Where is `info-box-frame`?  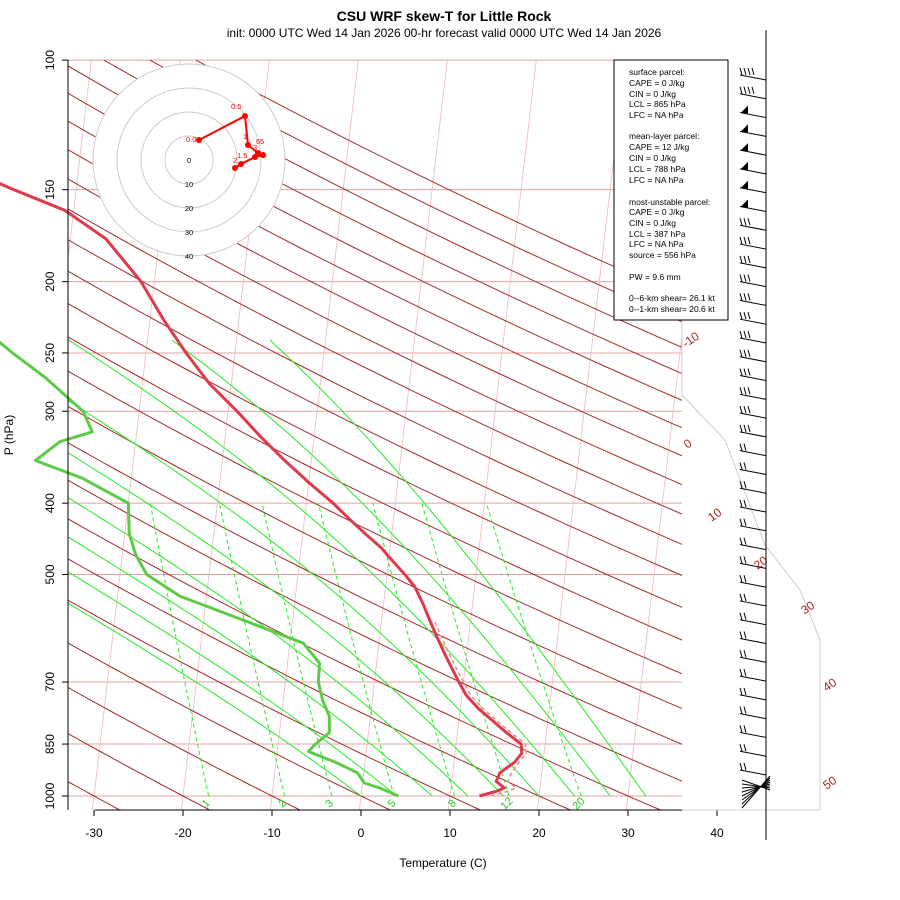 info-box-frame is located at coordinates (671, 190).